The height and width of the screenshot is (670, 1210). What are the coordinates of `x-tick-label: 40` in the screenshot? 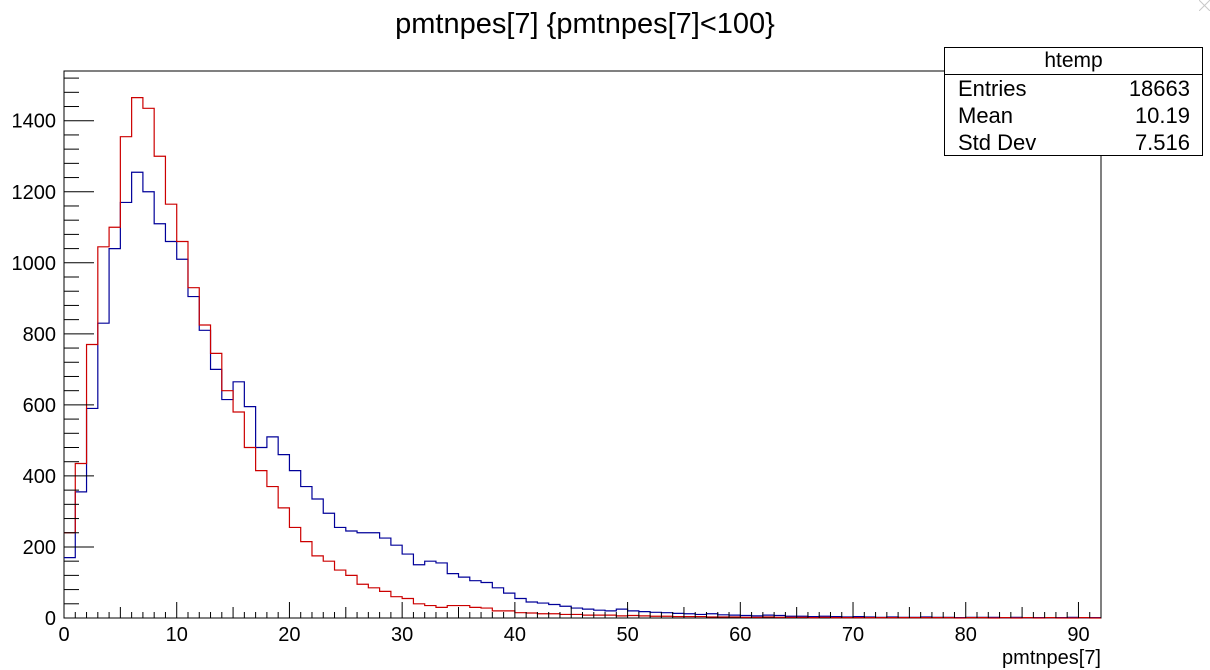 It's located at (515, 635).